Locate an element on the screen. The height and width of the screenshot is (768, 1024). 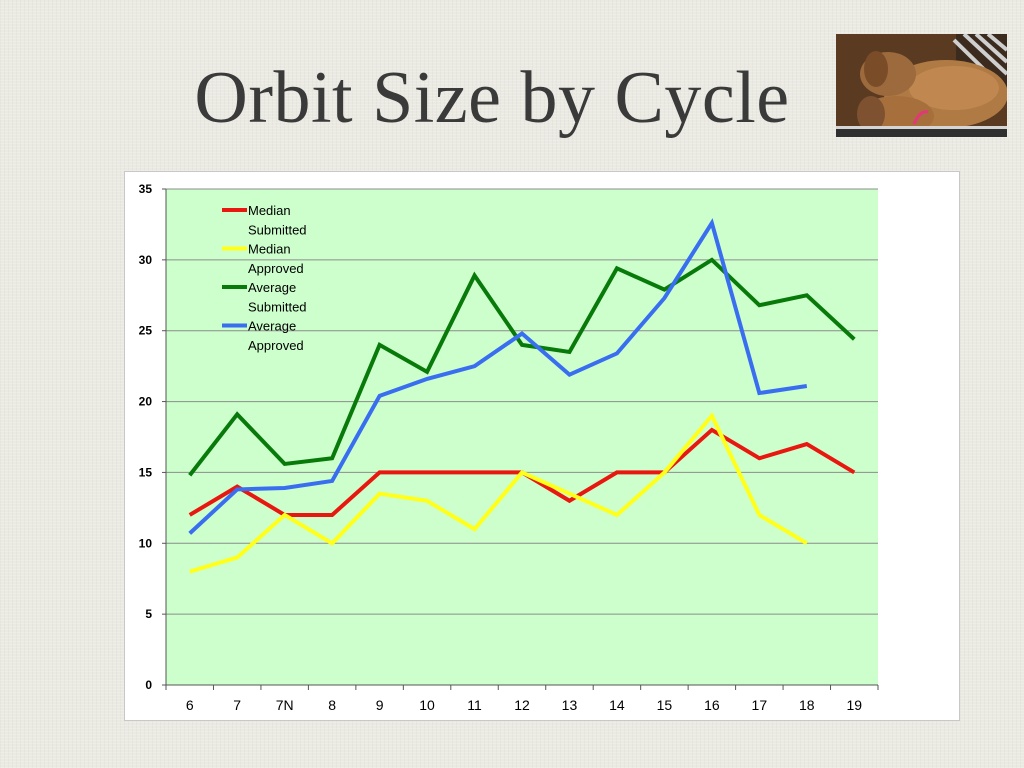
dogs-photo is located at coordinates (921, 85).